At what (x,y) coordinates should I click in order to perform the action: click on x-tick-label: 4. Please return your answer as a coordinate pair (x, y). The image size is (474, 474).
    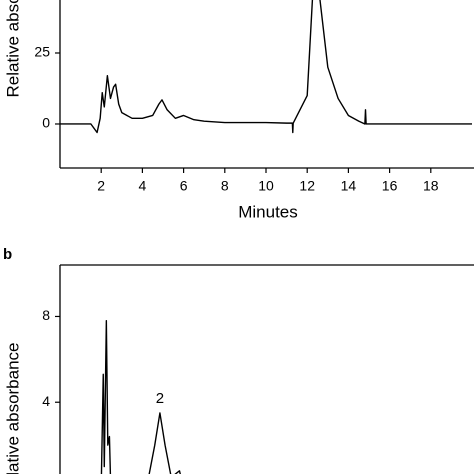
    Looking at the image, I should click on (143, 186).